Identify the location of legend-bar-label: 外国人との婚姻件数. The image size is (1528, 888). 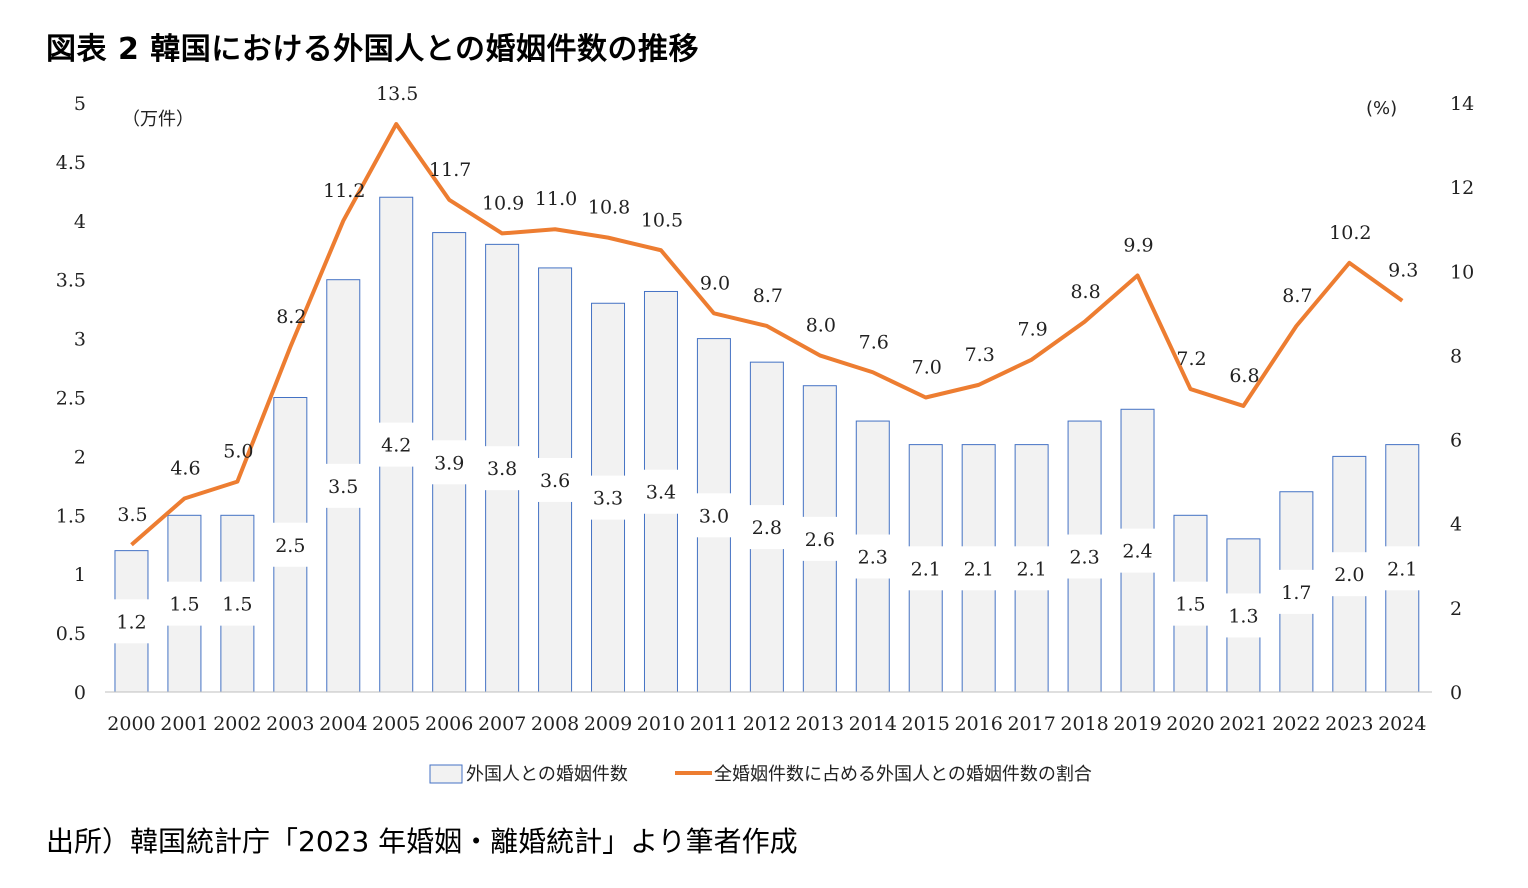
(547, 774).